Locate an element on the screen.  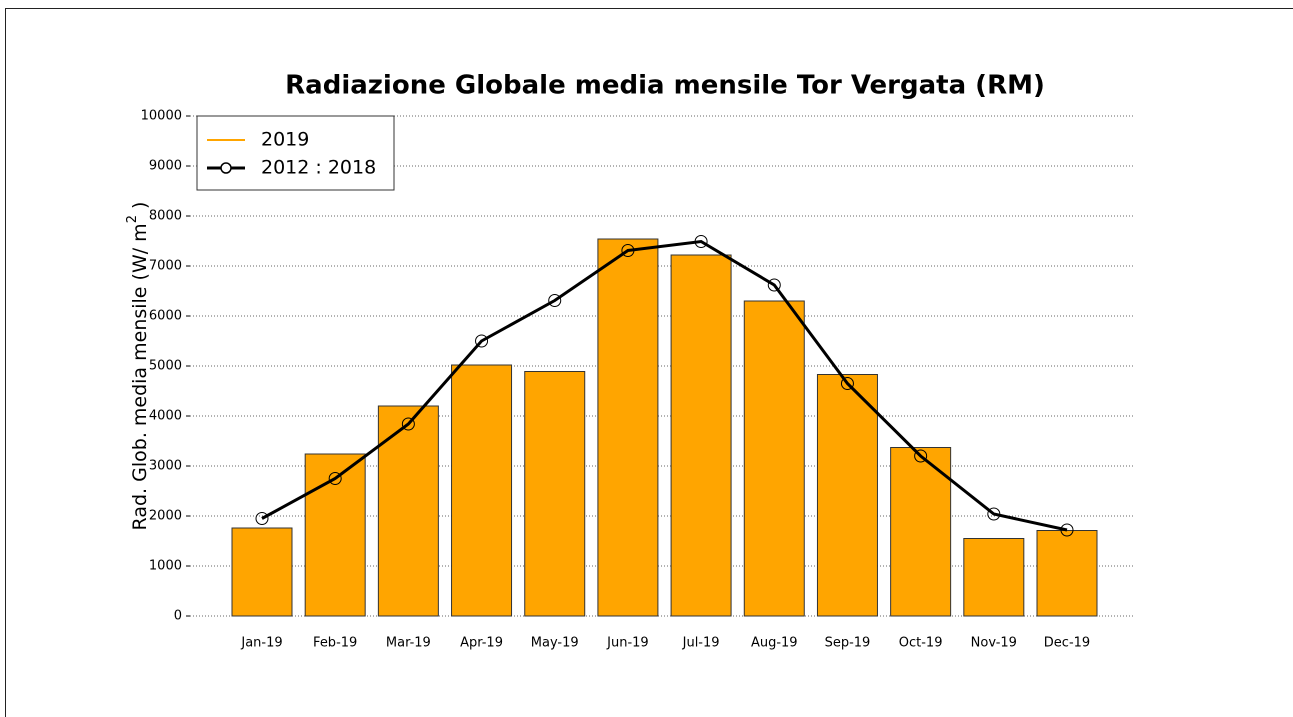
y-tick-label: 2000 is located at coordinates (165, 516).